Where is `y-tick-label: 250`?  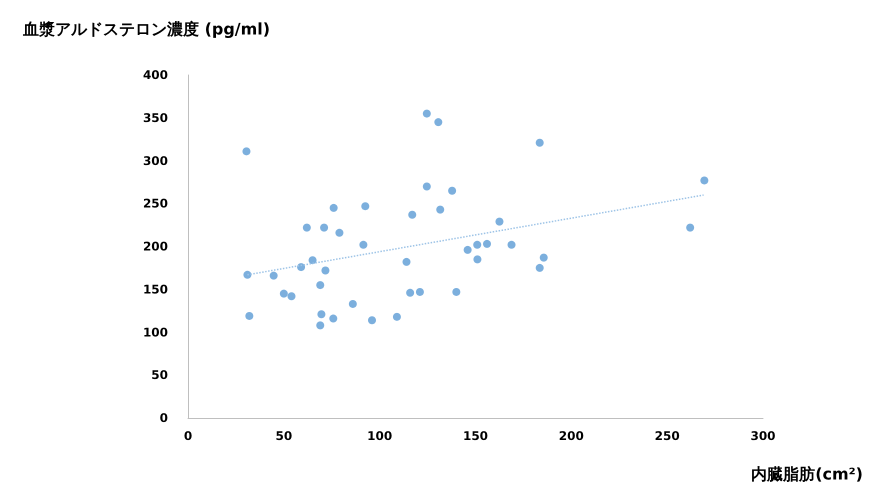
y-tick-label: 250 is located at coordinates (155, 203).